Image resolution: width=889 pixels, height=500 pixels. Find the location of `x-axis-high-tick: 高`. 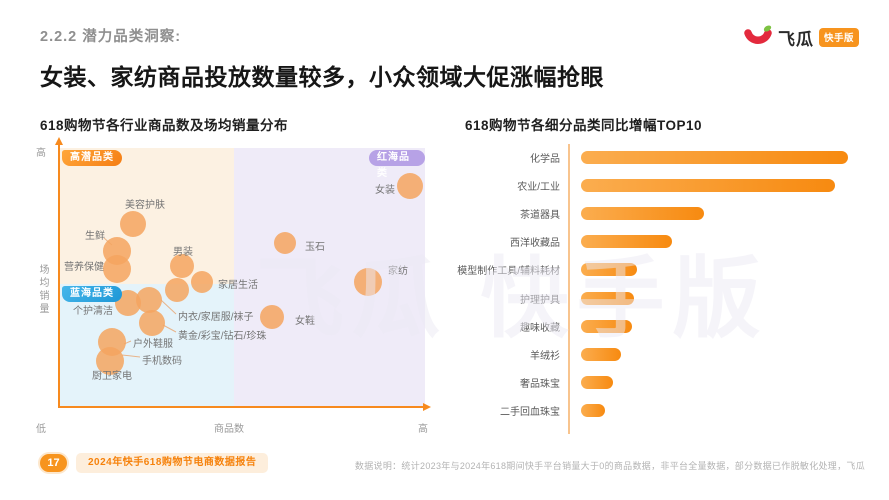

x-axis-high-tick: 高 is located at coordinates (423, 429).